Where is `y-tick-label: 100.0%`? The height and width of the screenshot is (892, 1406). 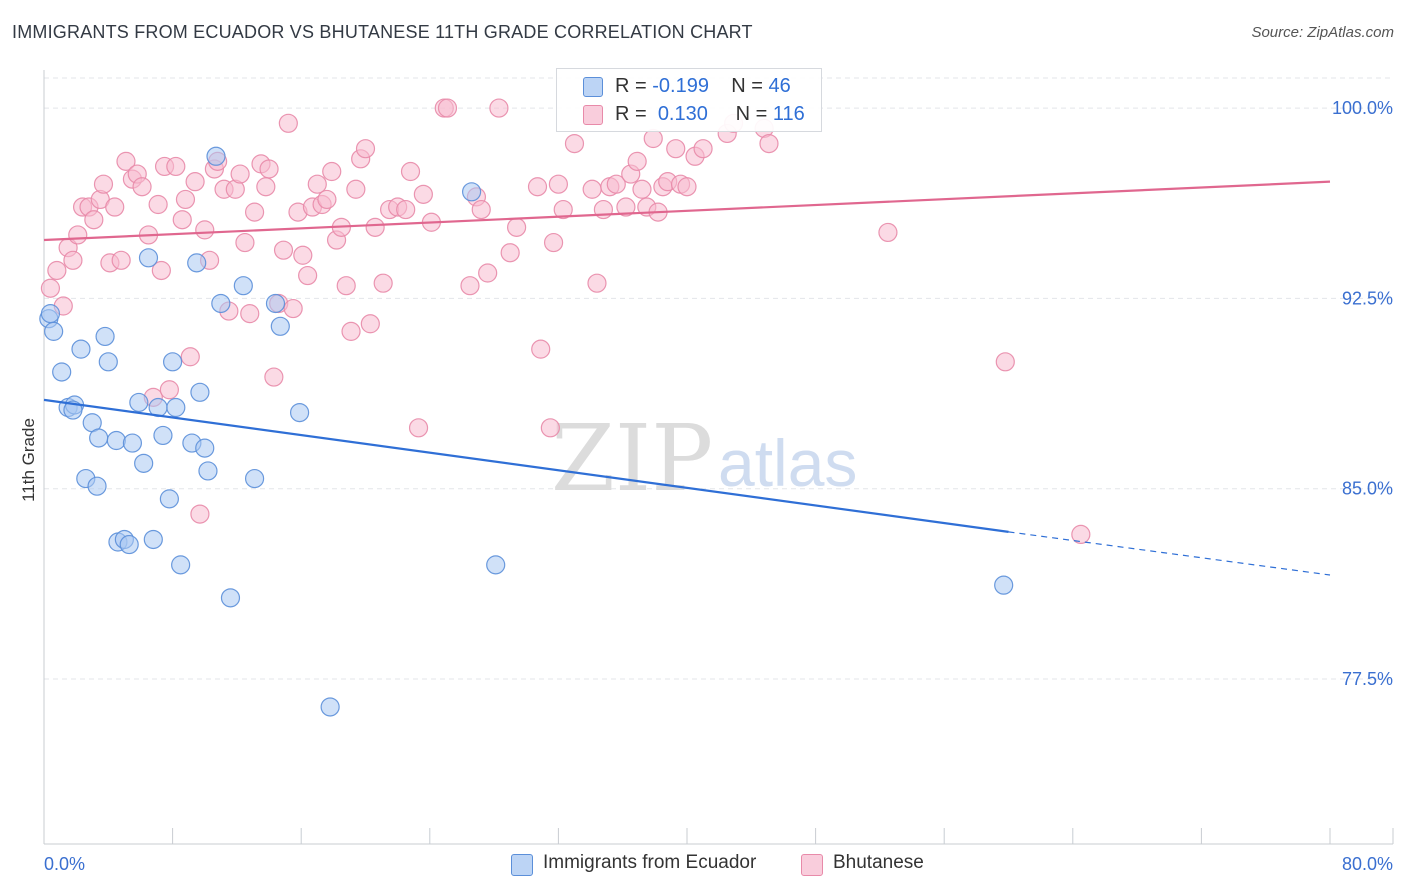 y-tick-label: 100.0% is located at coordinates (1362, 108).